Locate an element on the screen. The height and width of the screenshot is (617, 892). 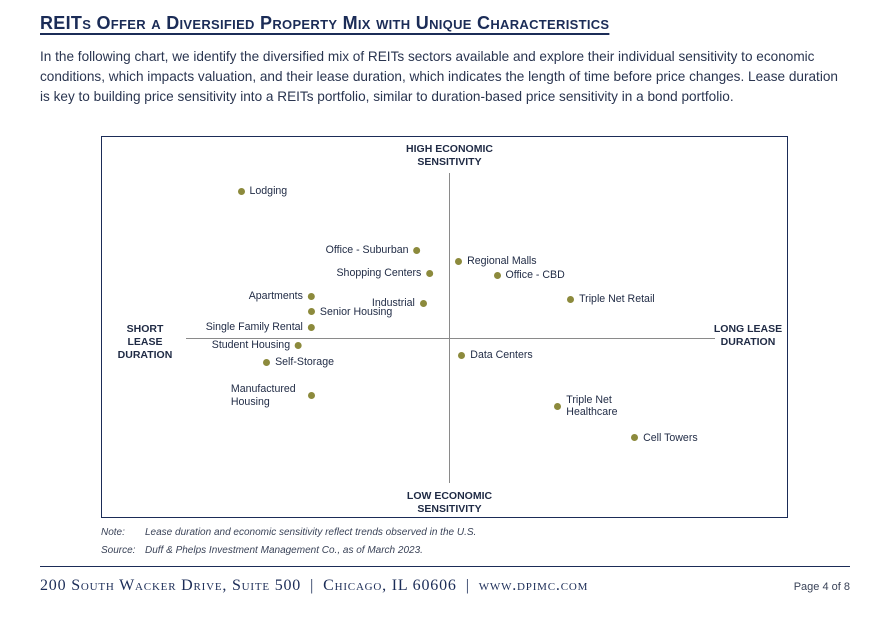
point-label: Apartments is located at coordinates (275, 295).